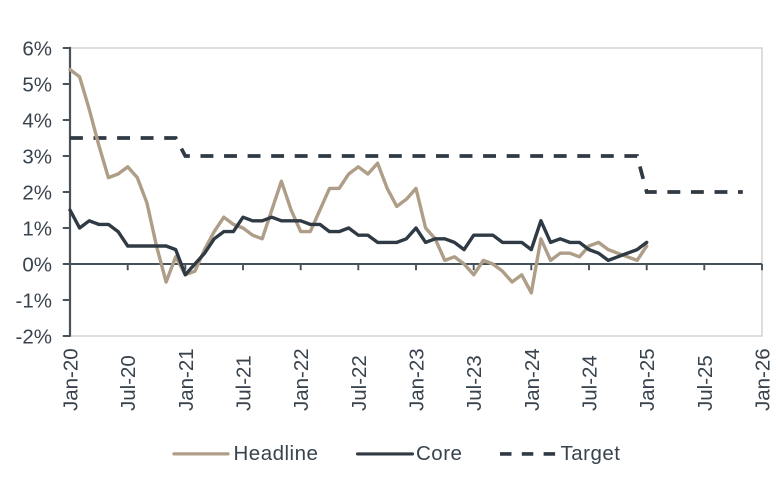  Describe the element at coordinates (37, 193) in the screenshot. I see `svg-text: 2%` at that location.